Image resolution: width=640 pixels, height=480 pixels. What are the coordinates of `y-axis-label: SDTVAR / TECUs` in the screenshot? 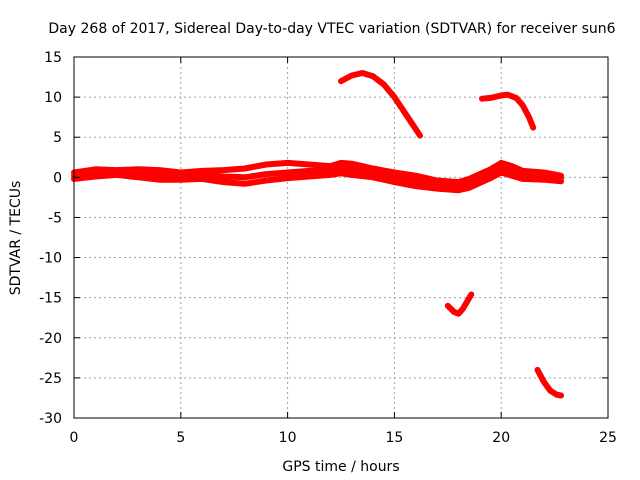 It's located at (16, 238).